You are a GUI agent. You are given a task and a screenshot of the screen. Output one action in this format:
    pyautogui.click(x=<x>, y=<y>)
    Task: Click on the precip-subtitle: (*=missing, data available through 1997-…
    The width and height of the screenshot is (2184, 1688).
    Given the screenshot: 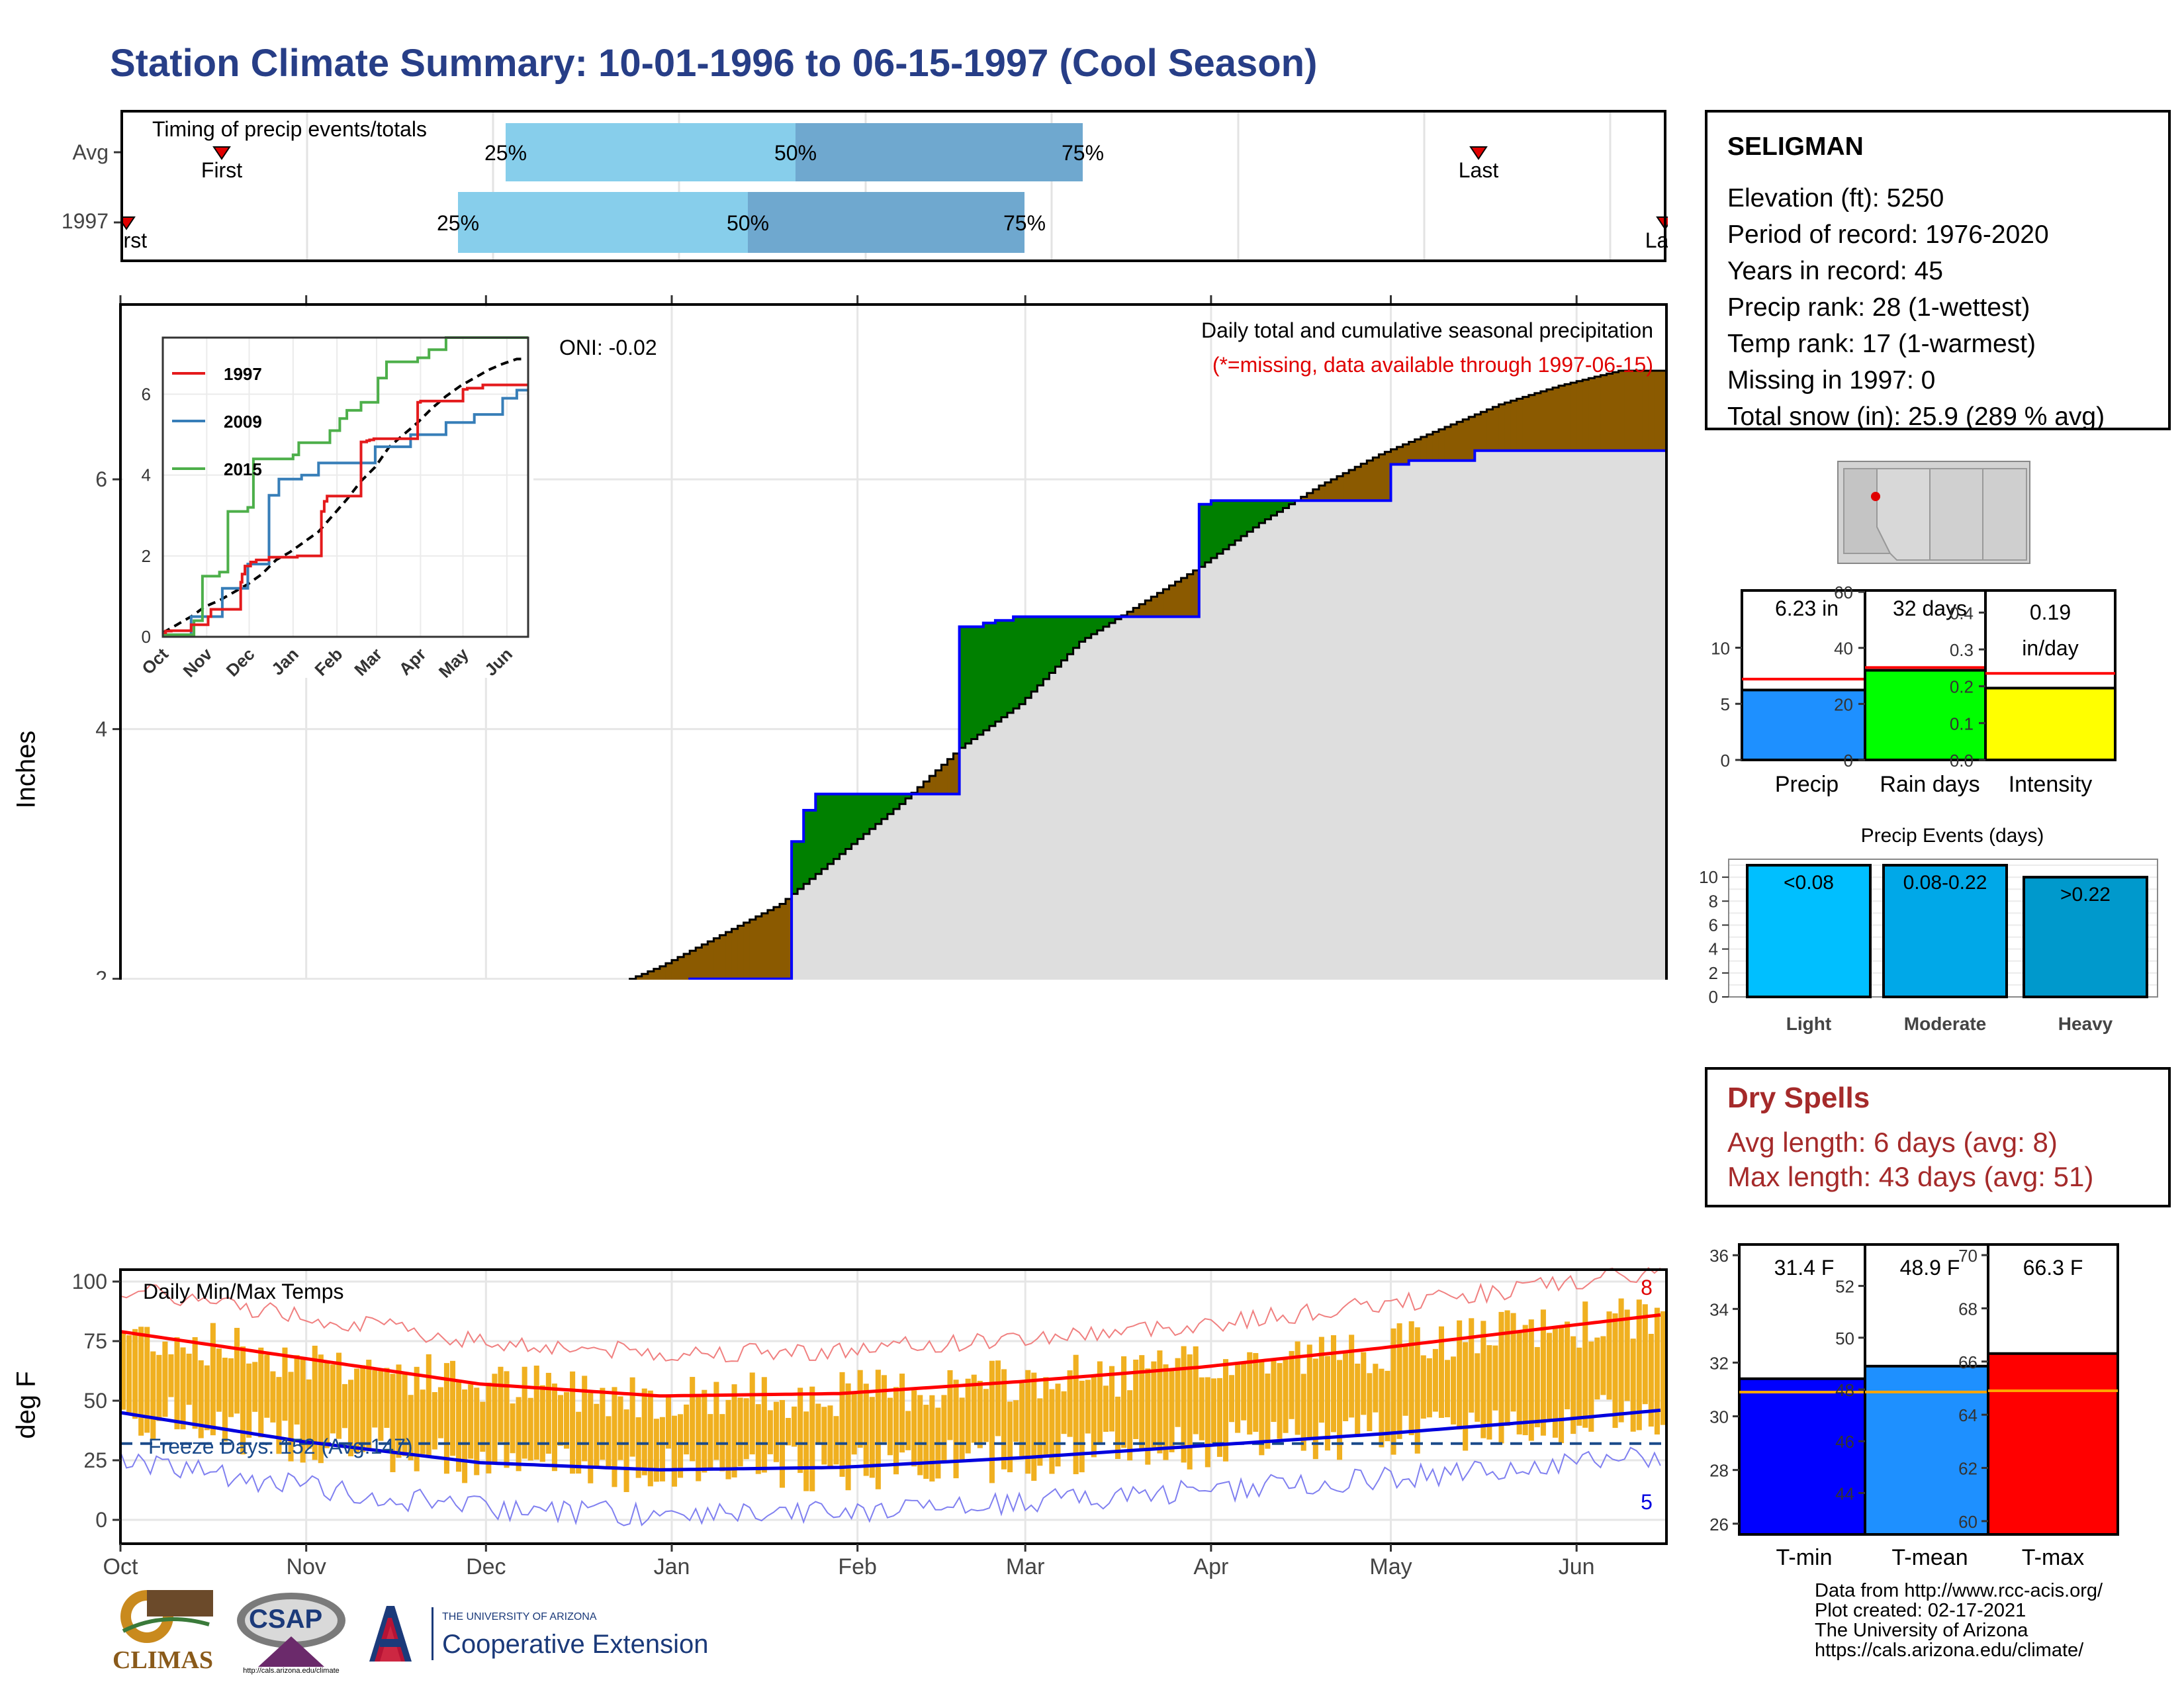 What is the action you would take?
    pyautogui.click(x=1433, y=365)
    